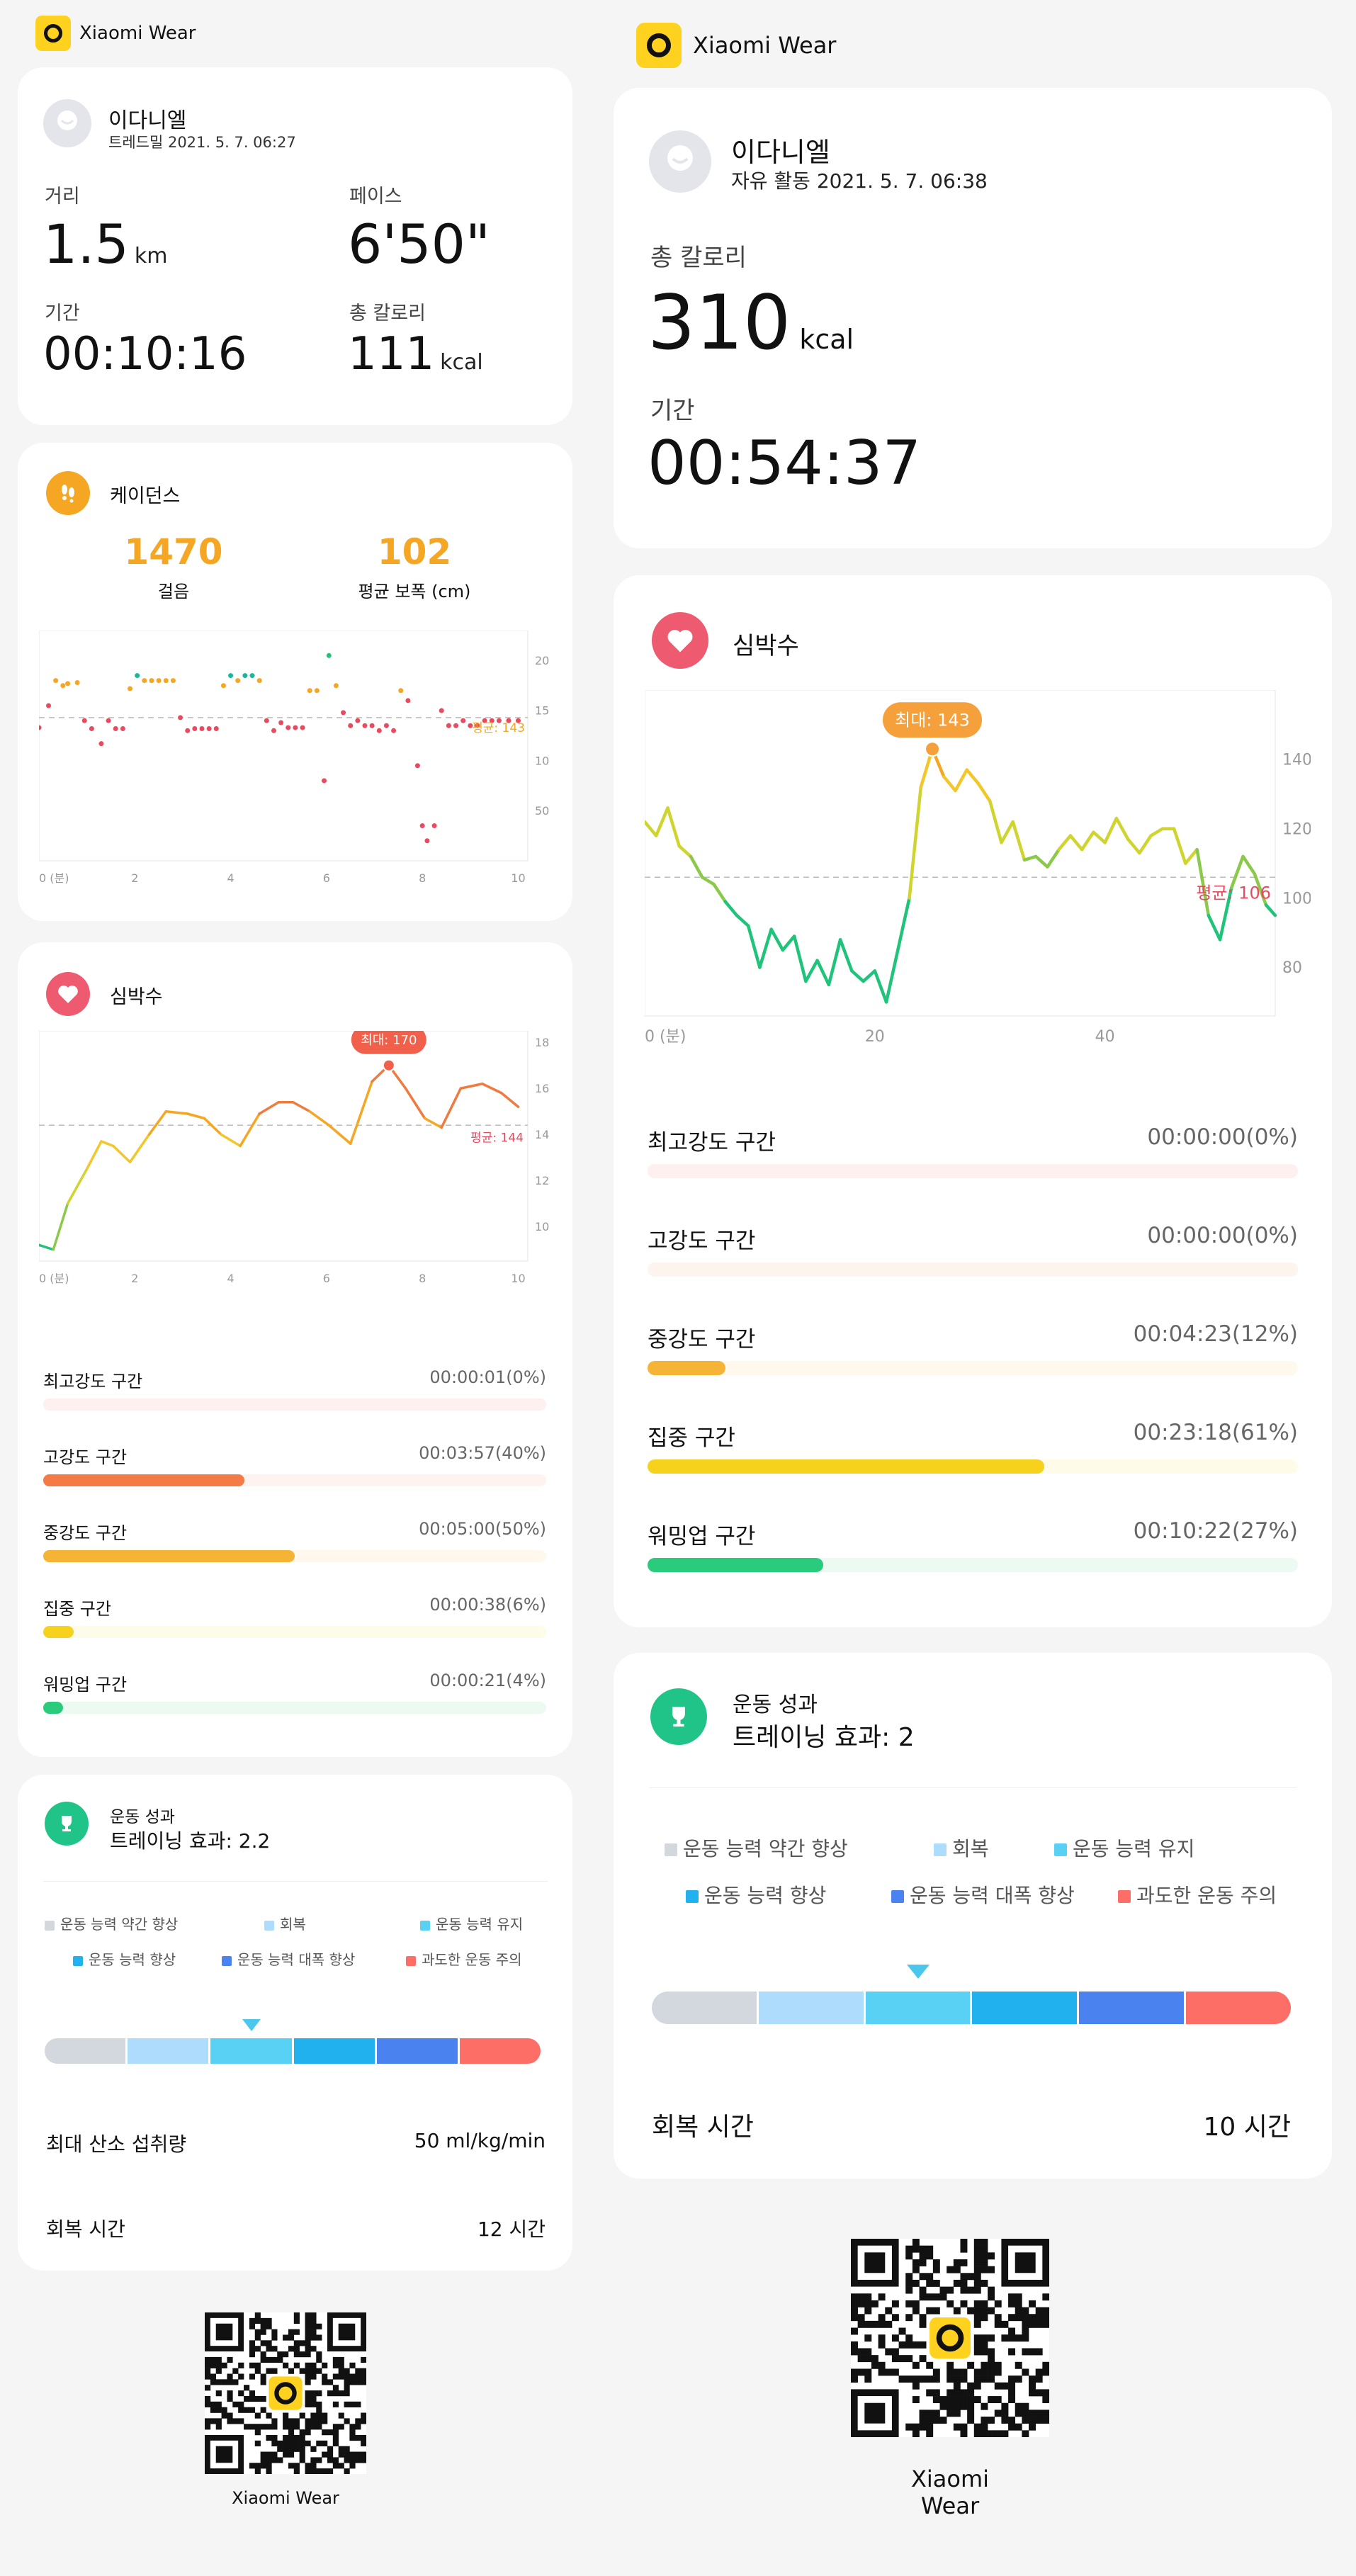 This screenshot has height=2576, width=1356. What do you see at coordinates (993, 1895) in the screenshot?
I see `legend-label: 운동 능력 대폭 향상` at bounding box center [993, 1895].